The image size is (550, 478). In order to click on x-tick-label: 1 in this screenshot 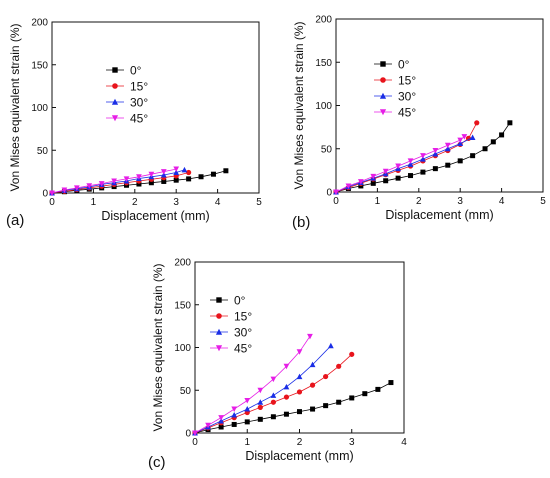, I will do `click(94, 202)`.